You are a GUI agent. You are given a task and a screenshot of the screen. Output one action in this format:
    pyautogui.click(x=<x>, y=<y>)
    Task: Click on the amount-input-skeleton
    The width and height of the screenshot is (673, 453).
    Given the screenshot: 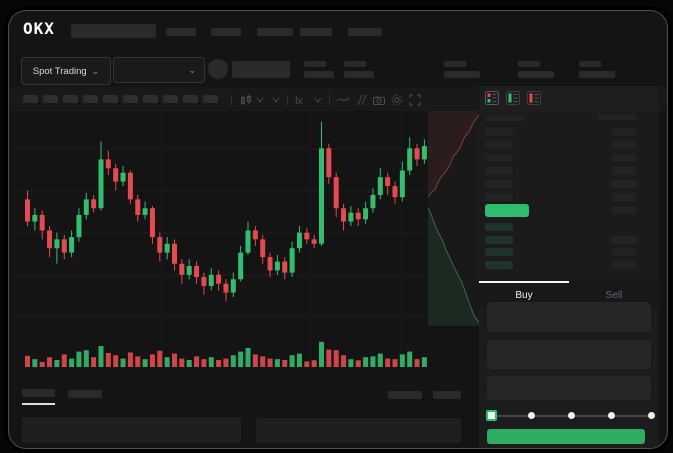 What is the action you would take?
    pyautogui.click(x=569, y=354)
    